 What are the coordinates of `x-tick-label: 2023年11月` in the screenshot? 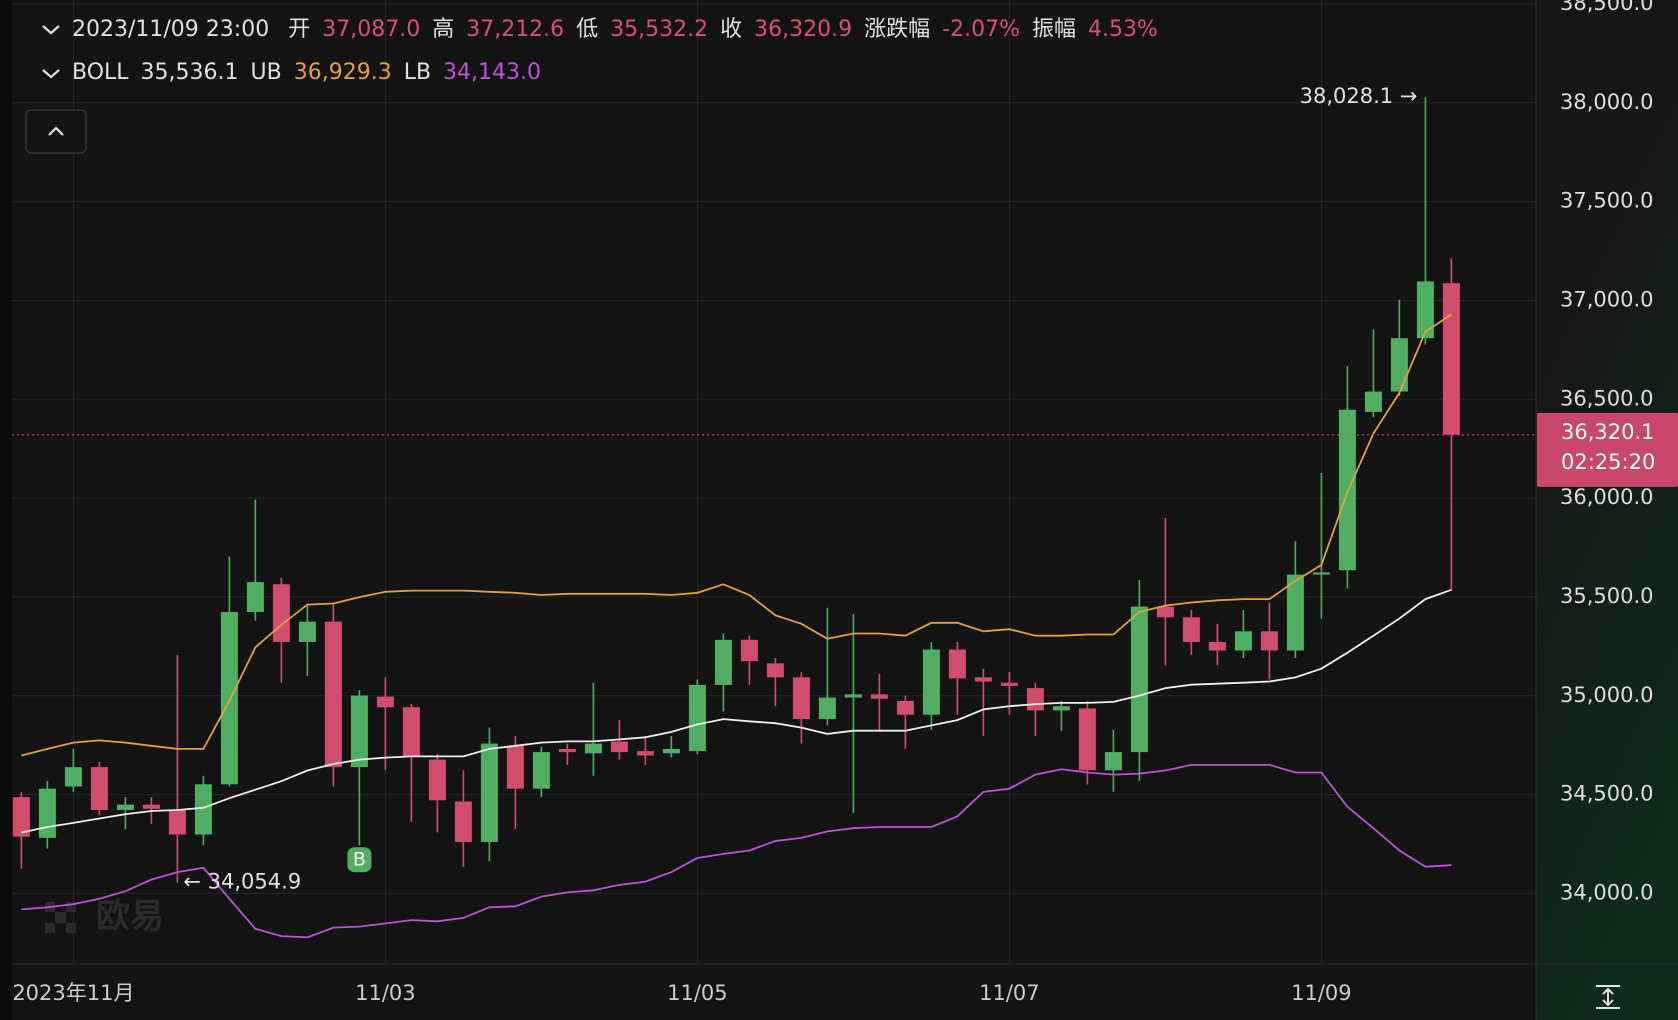 It's located at (73, 993).